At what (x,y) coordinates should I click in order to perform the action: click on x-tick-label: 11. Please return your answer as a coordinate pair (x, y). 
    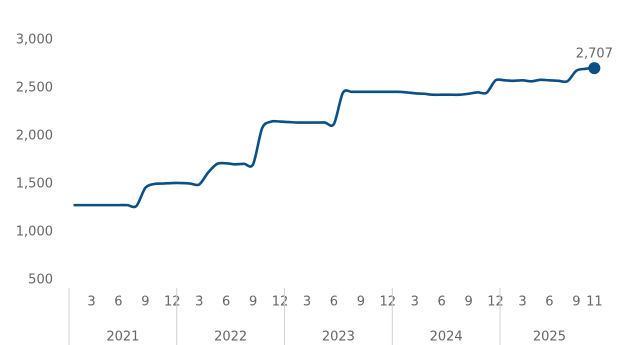
    Looking at the image, I should click on (594, 302).